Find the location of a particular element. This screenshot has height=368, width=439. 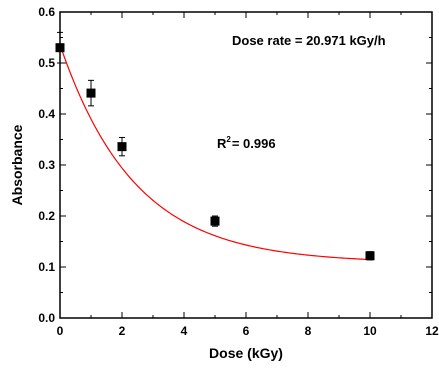

y-tick-label-0.1: 0.1 is located at coordinates (46, 267).